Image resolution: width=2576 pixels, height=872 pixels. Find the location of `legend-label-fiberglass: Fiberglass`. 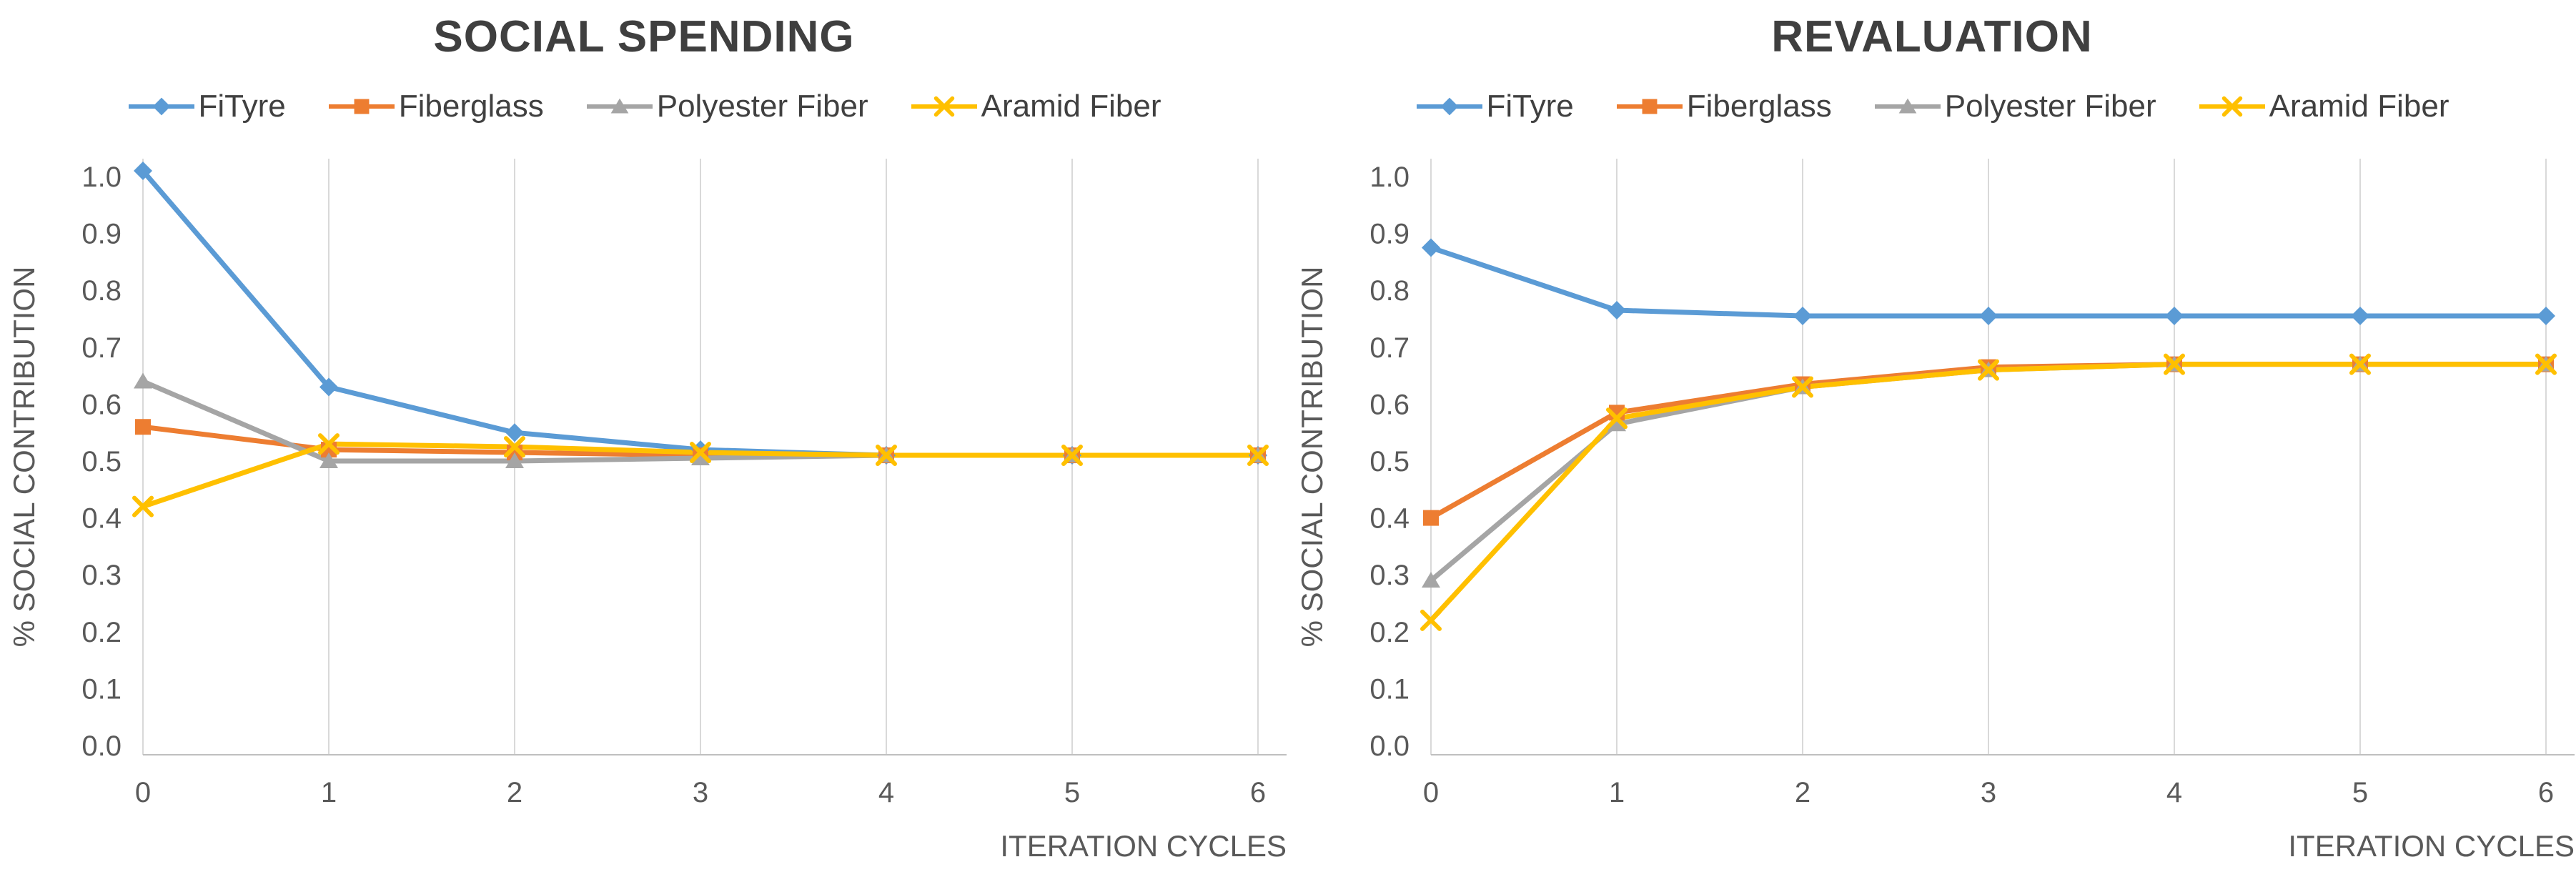

legend-label-fiberglass: Fiberglass is located at coordinates (1759, 106).